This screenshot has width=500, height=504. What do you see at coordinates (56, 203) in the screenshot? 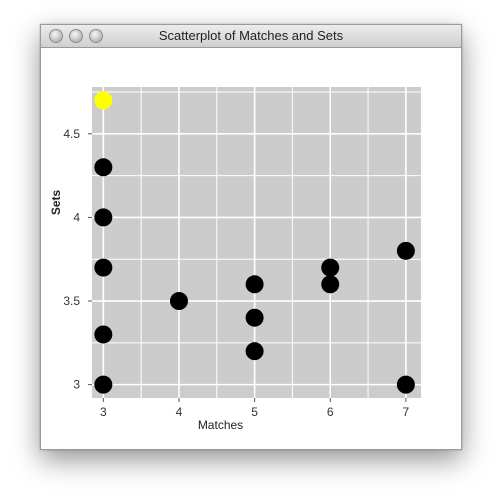
I see `y-axis-title: Sets` at bounding box center [56, 203].